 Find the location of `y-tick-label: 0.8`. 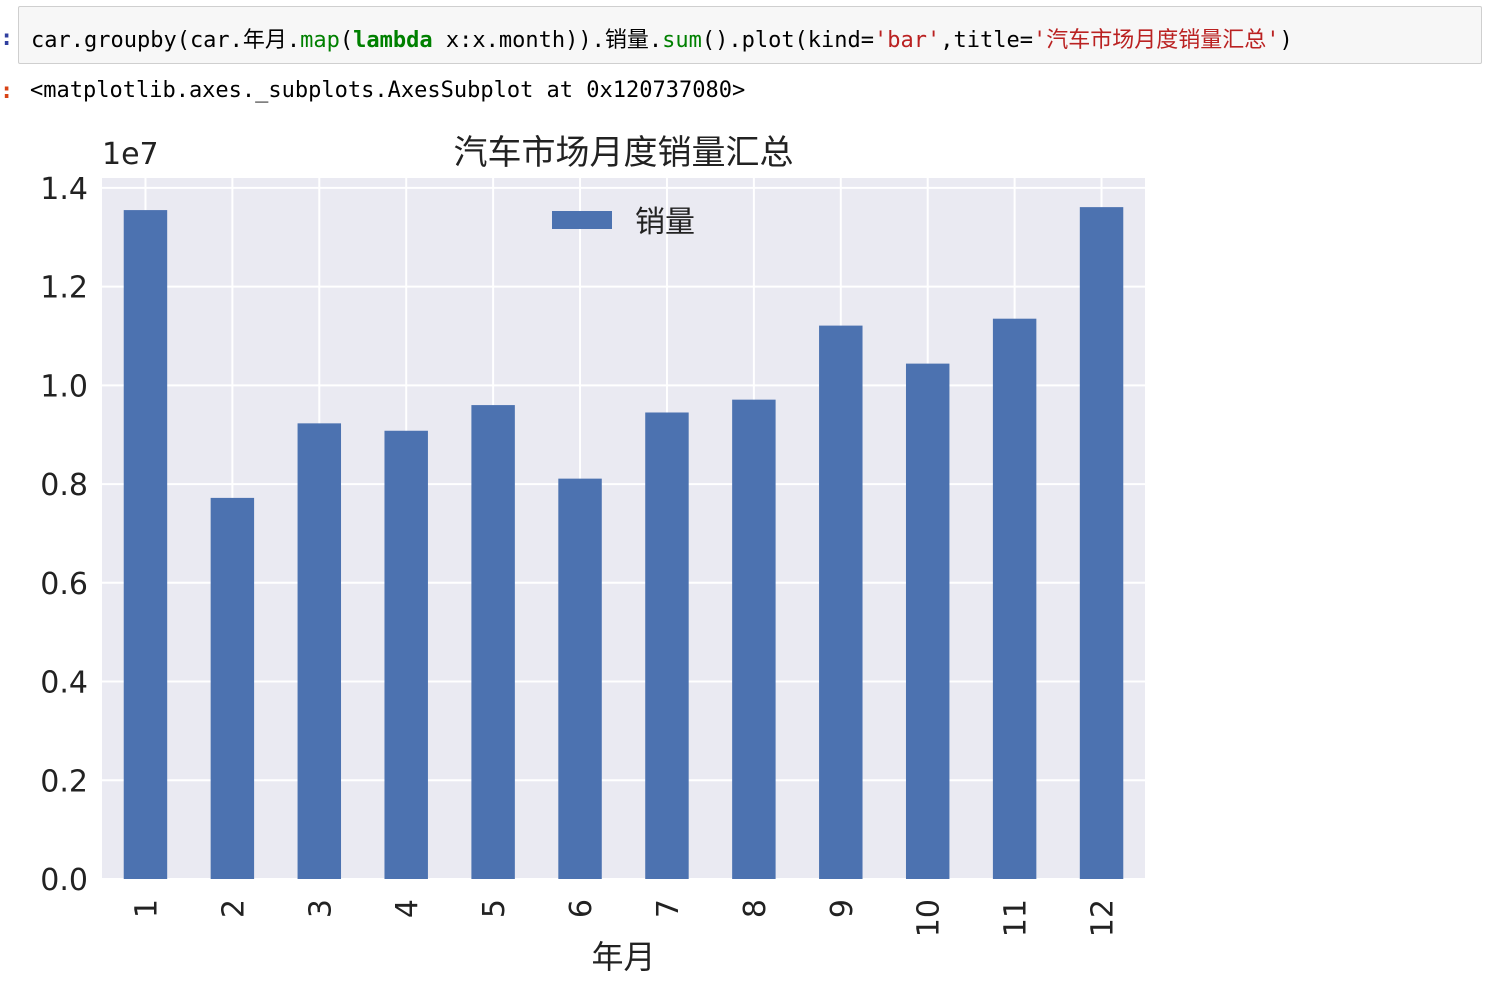

y-tick-label: 0.8 is located at coordinates (64, 485).